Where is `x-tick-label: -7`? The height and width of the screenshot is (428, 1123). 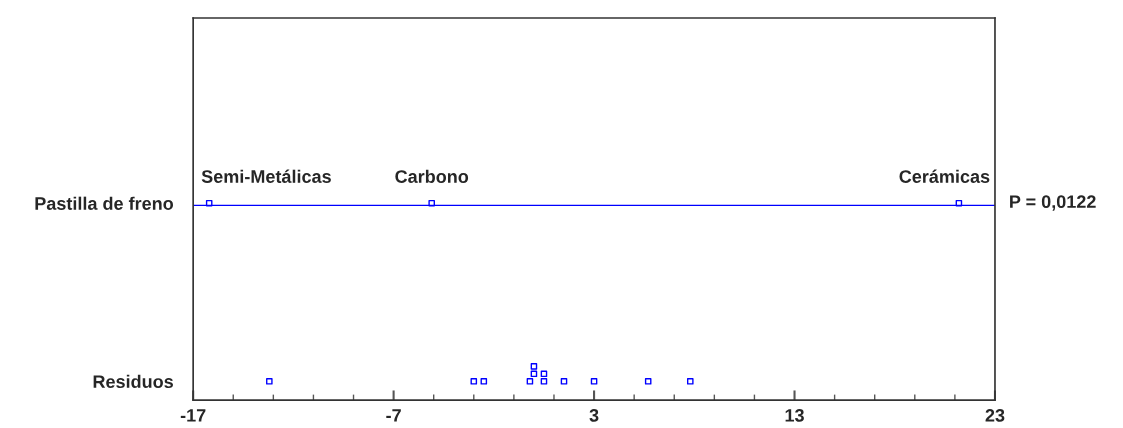
x-tick-label: -7 is located at coordinates (393, 415).